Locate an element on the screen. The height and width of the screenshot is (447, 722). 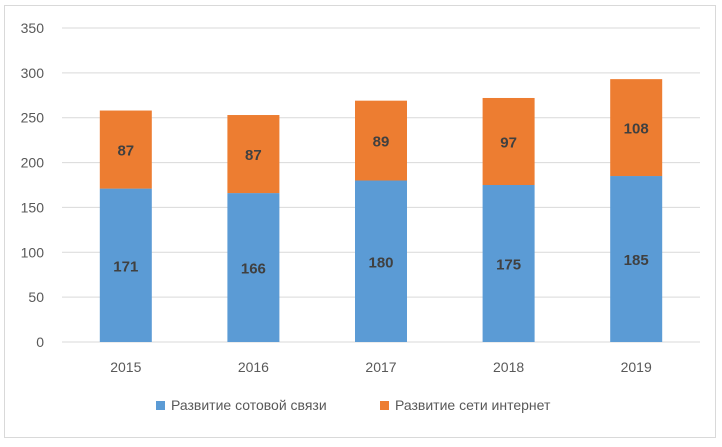
bar-internet-2019 is located at coordinates (636, 128).